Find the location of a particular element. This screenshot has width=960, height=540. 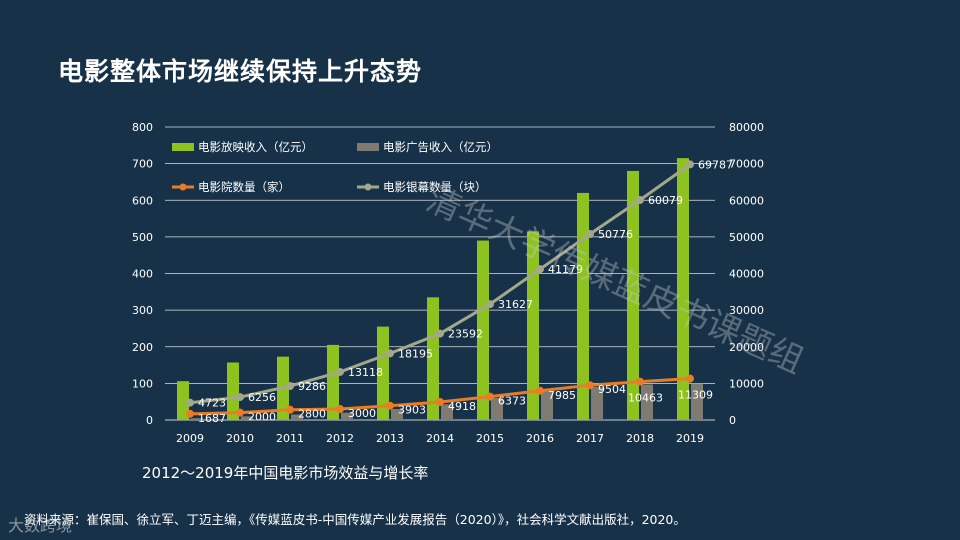

legend-ad-revenue-label: 电影广告收入（亿元） is located at coordinates (440, 147).